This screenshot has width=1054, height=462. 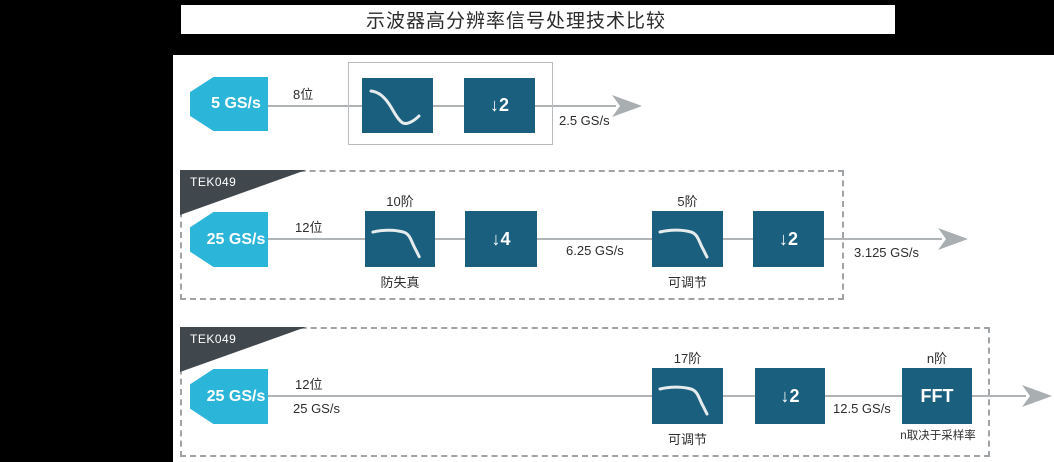 I want to click on decimator-block-row2b: ↓2, so click(x=788, y=239).